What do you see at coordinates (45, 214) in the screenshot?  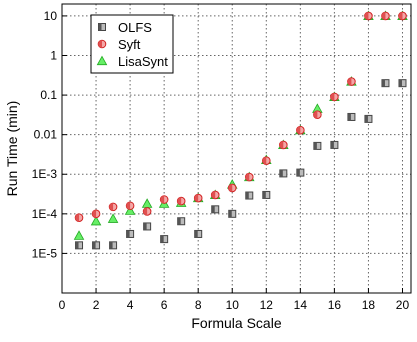 I see `y-tick-label: 1E-4` at bounding box center [45, 214].